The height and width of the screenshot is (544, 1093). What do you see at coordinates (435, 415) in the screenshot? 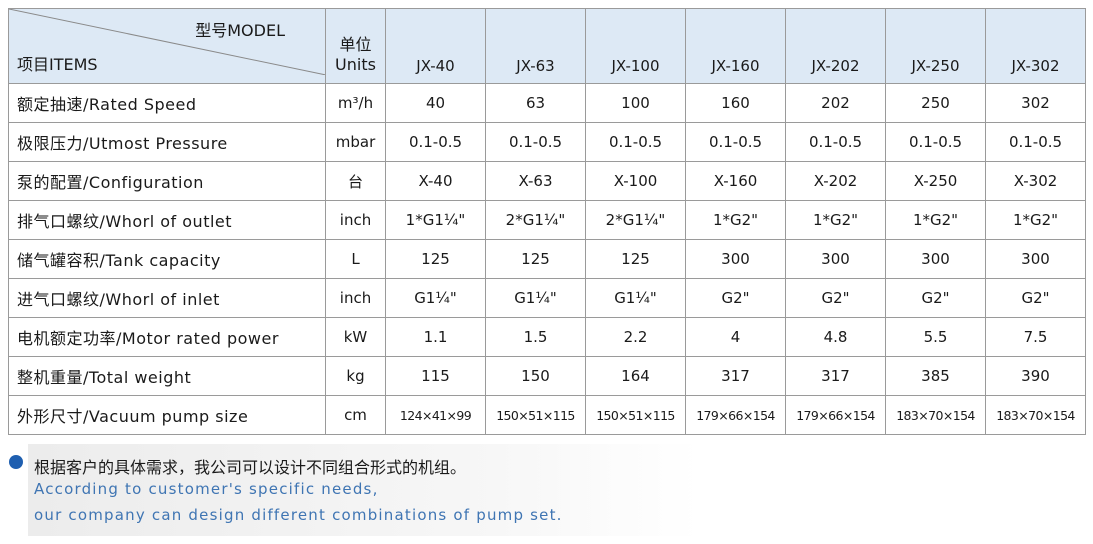
I see `value-cell: 124×41×99` at bounding box center [435, 415].